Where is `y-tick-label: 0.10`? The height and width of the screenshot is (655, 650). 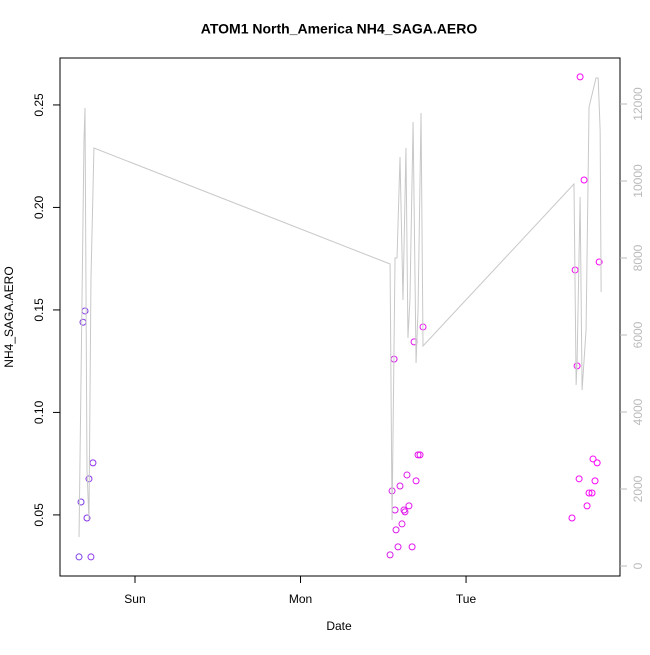
y-tick-label: 0.10 is located at coordinates (39, 412).